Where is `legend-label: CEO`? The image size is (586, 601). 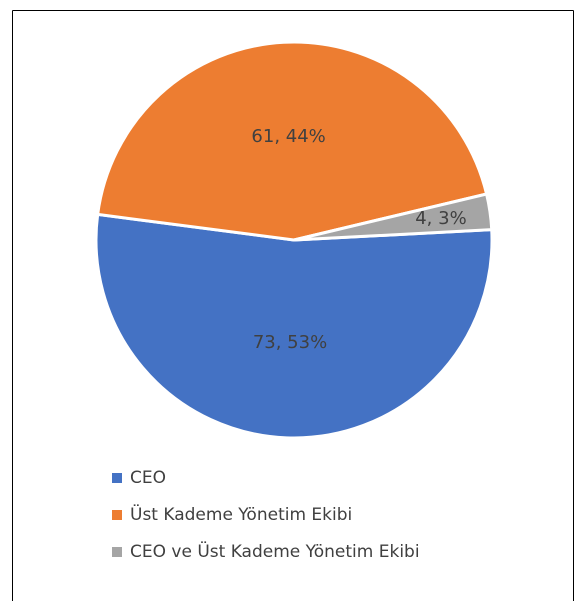 legend-label: CEO is located at coordinates (148, 478).